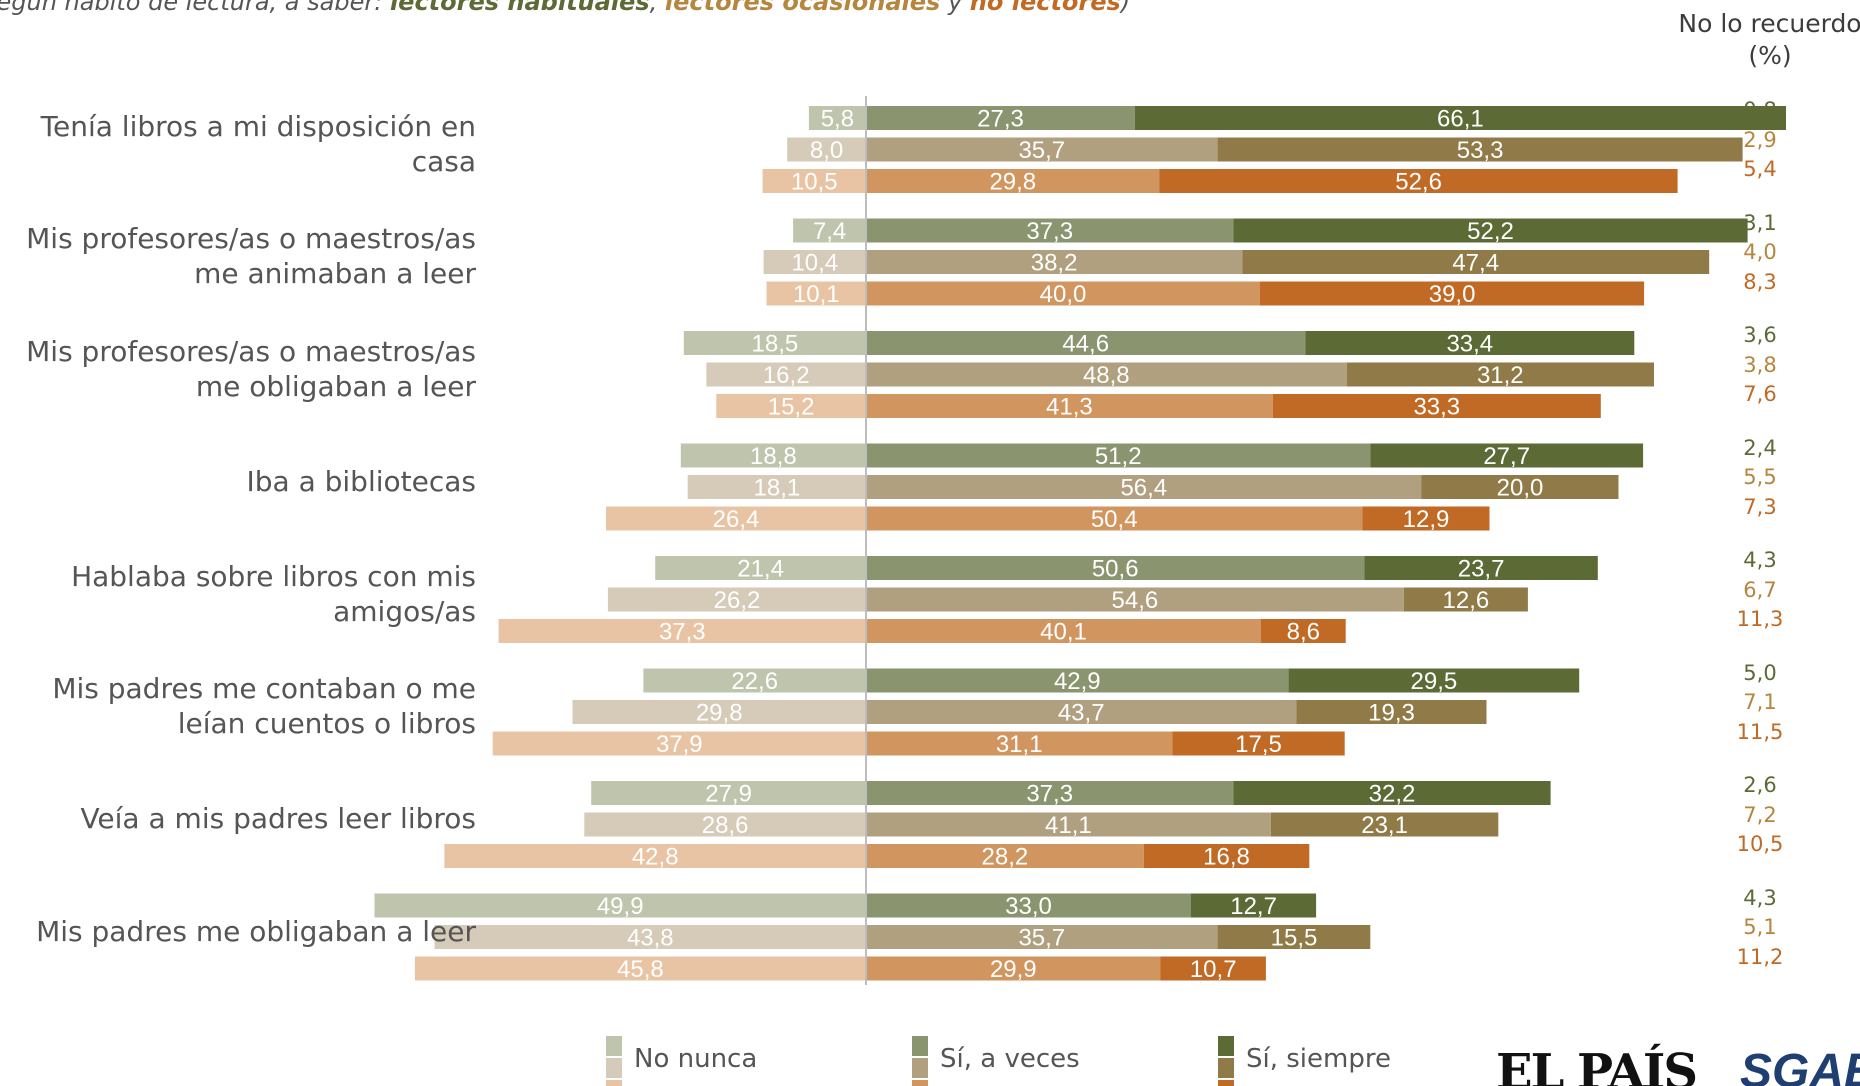 The width and height of the screenshot is (1860, 1086). Describe the element at coordinates (1760, 506) in the screenshot. I see `no-recuerdo-value: 7,3` at that location.